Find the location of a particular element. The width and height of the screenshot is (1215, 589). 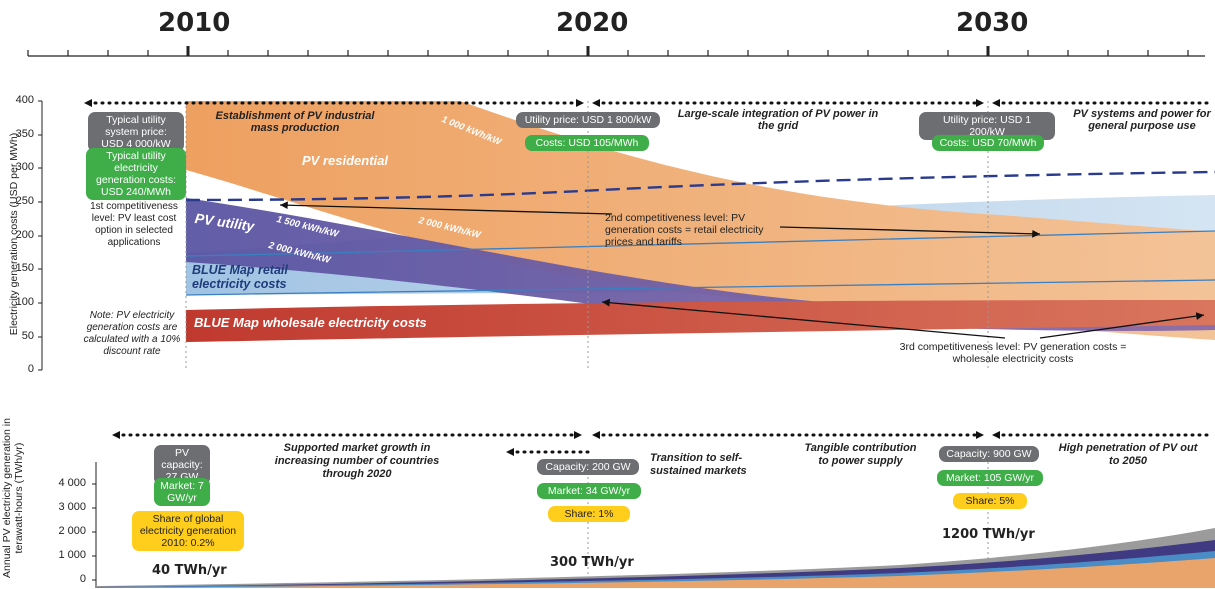

value-2030: 1200 TWh/yr is located at coordinates (988, 534).